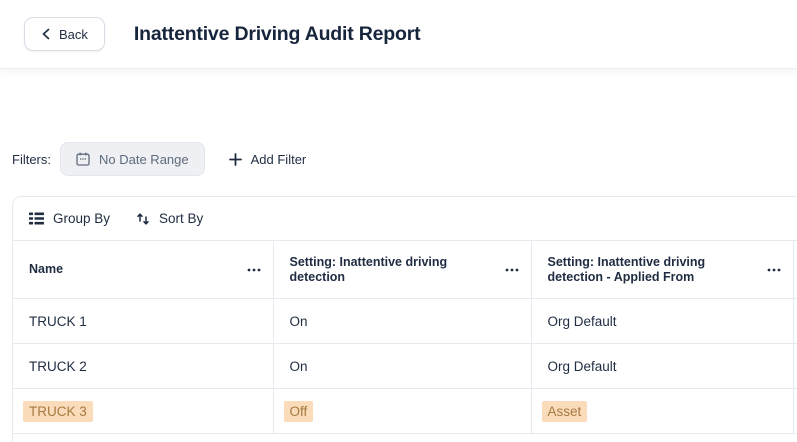  What do you see at coordinates (143, 219) in the screenshot?
I see `arrows-up-down-icon` at bounding box center [143, 219].